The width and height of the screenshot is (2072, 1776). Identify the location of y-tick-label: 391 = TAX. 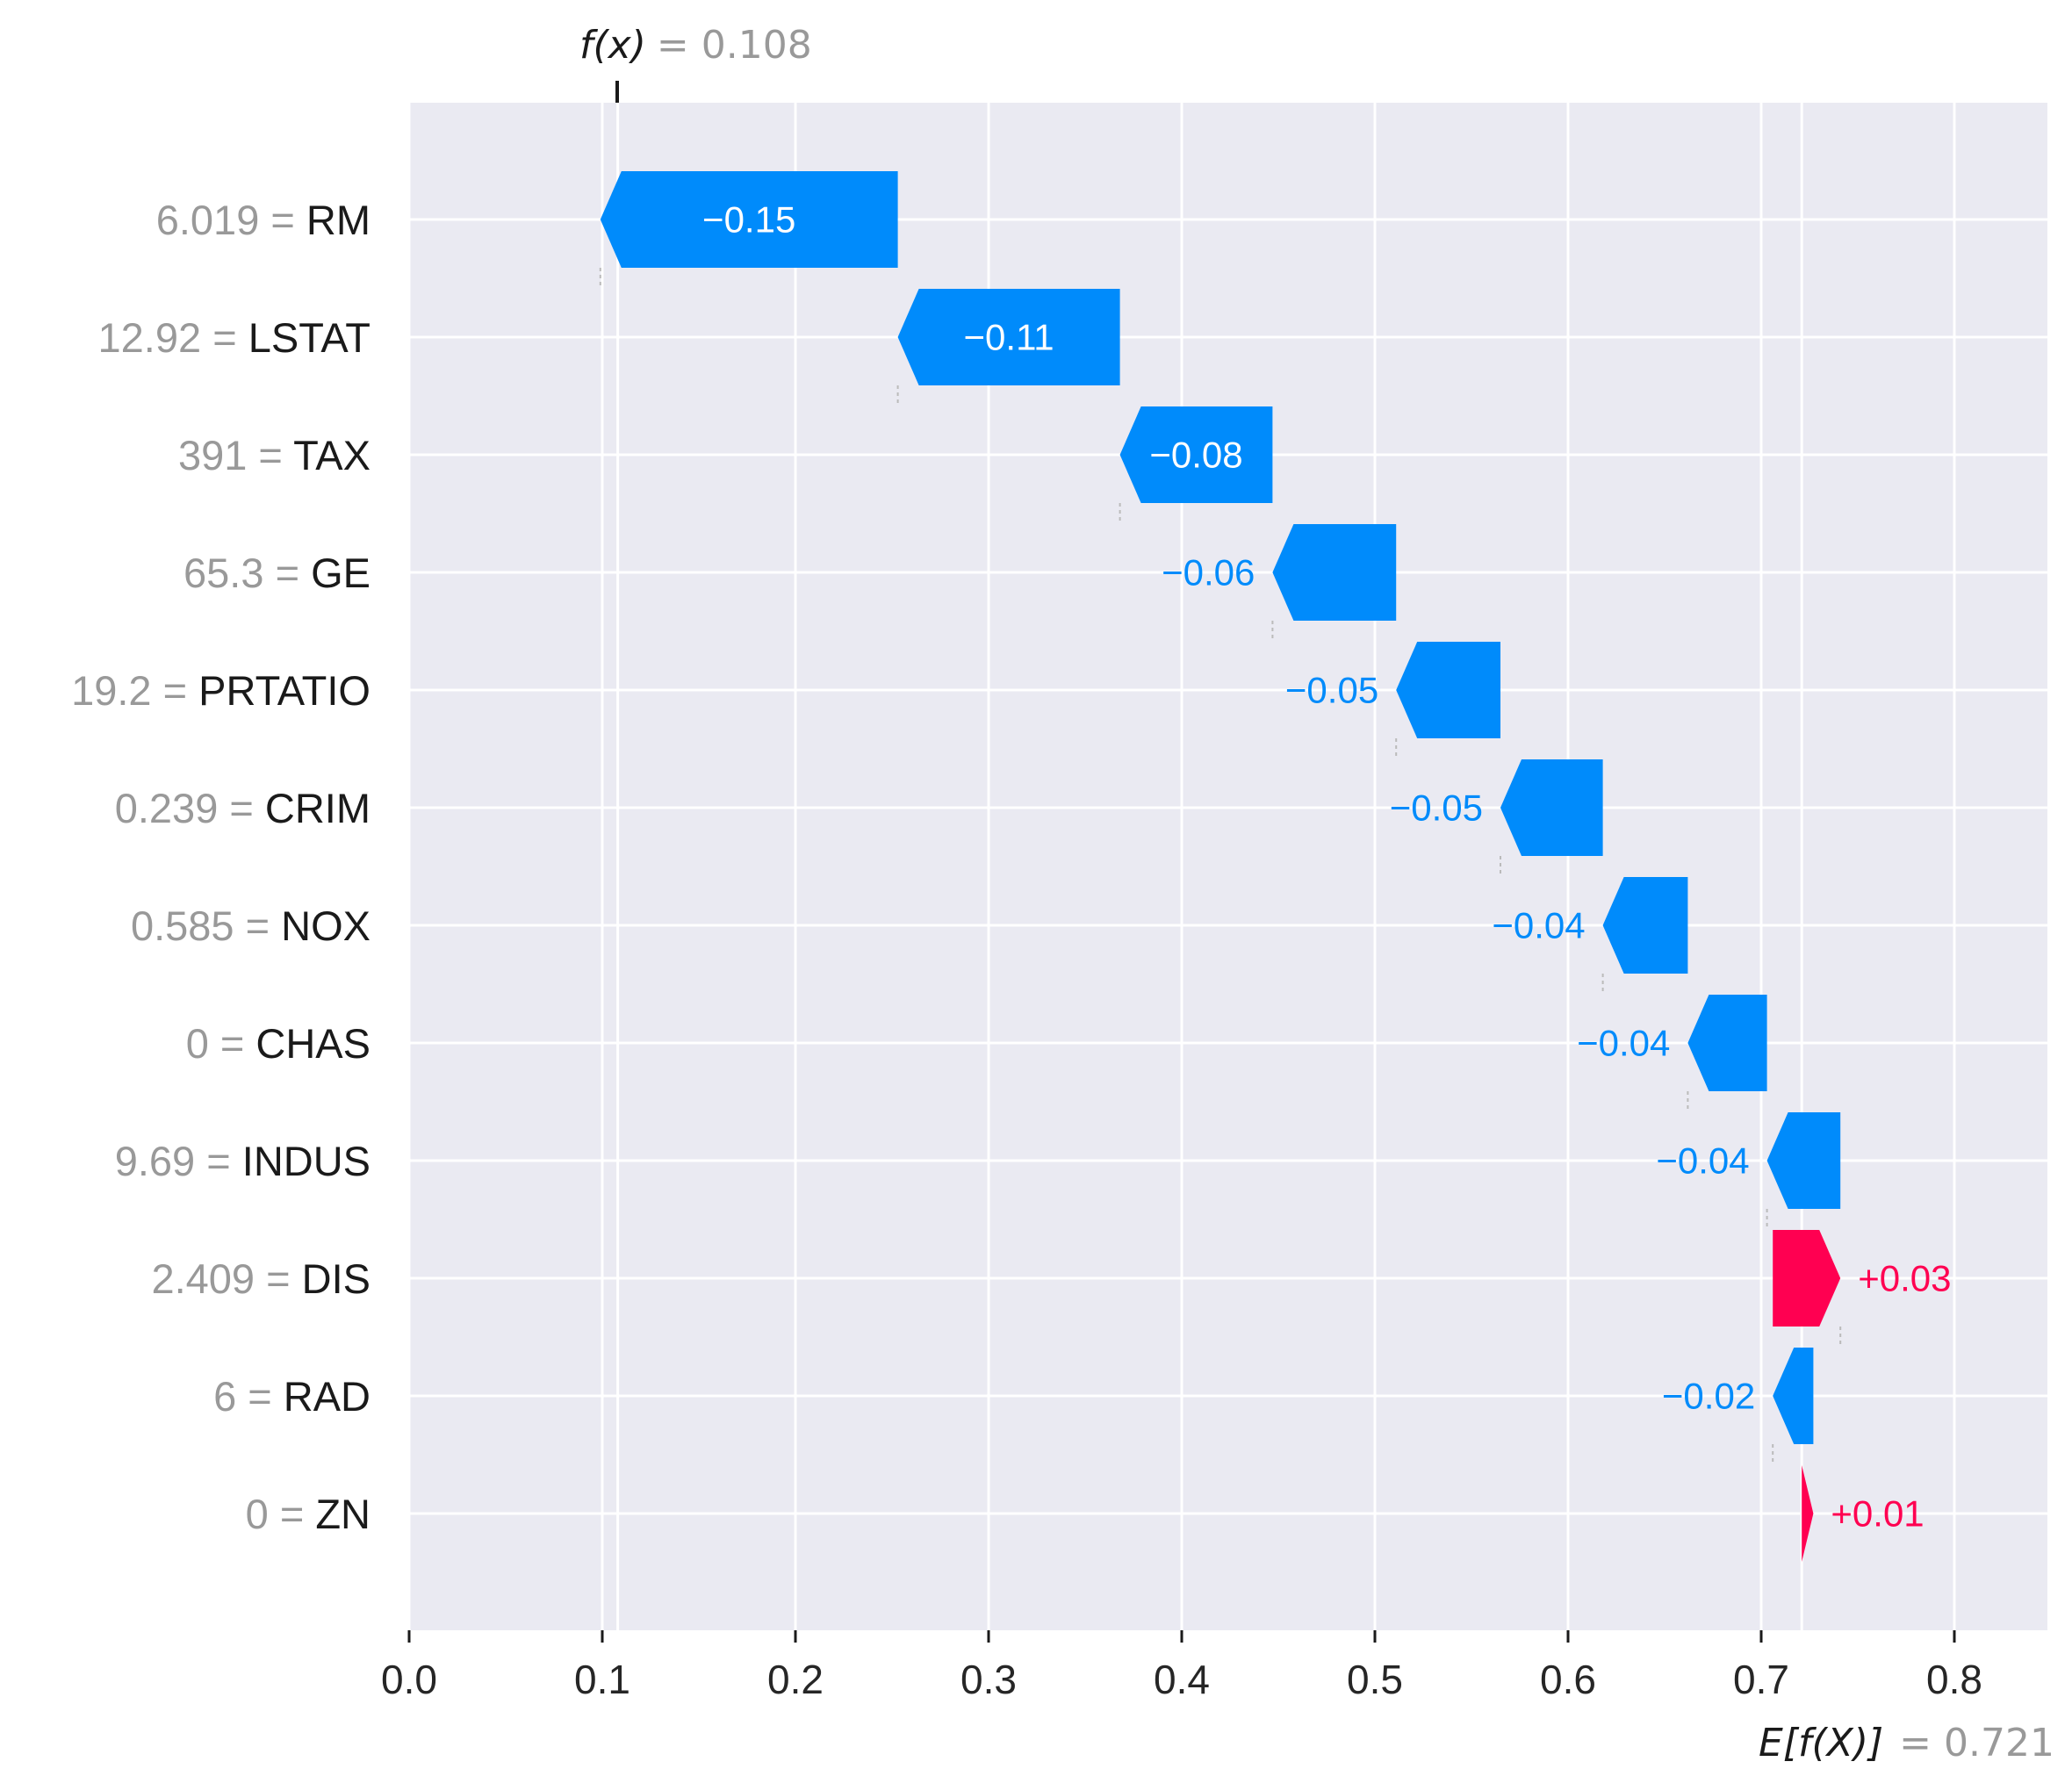
(274, 455).